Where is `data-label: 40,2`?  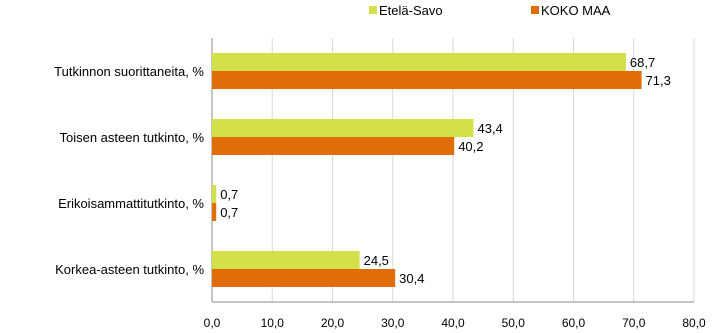 data-label: 40,2 is located at coordinates (470, 146).